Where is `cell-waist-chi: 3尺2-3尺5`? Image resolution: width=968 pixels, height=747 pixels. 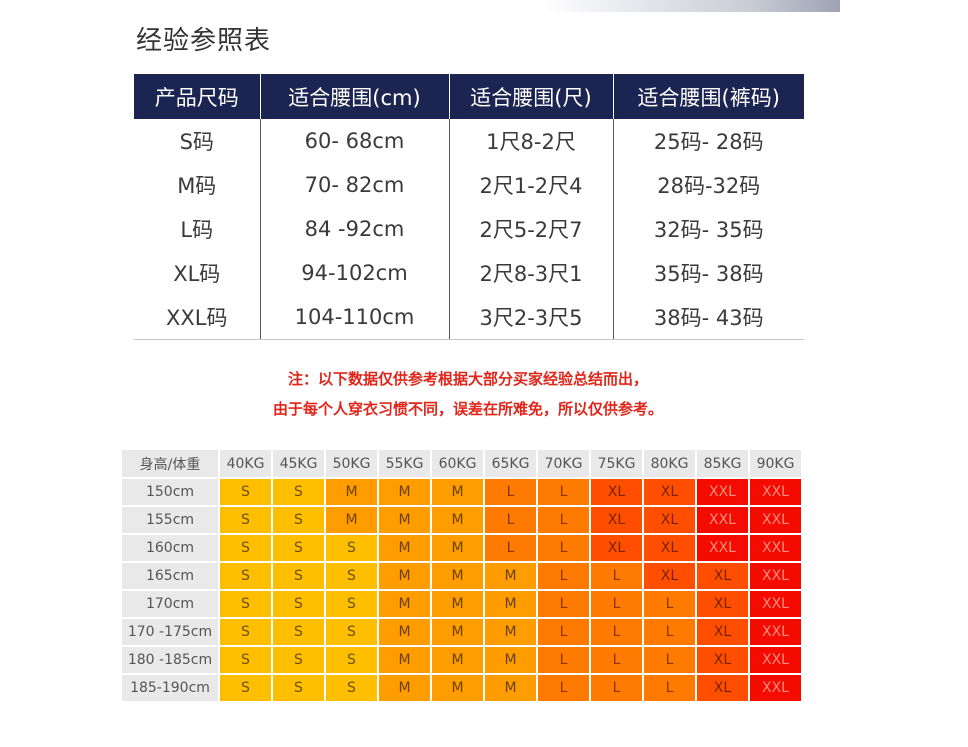 cell-waist-chi: 3尺2-3尺5 is located at coordinates (530, 317).